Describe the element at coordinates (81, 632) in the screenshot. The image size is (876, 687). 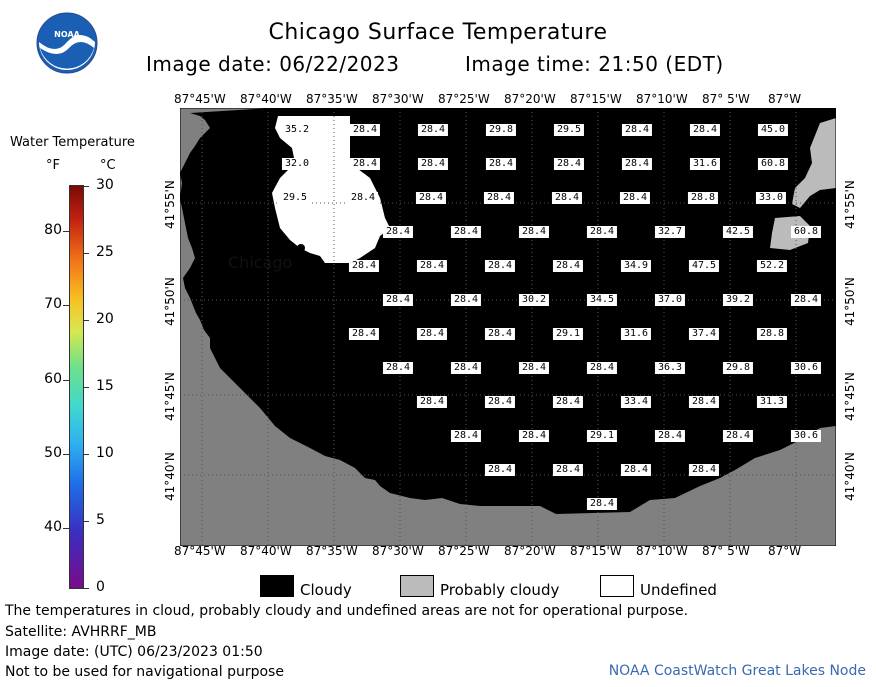
I see `satellite-text: Satellite: AVHRRF_MB` at that location.